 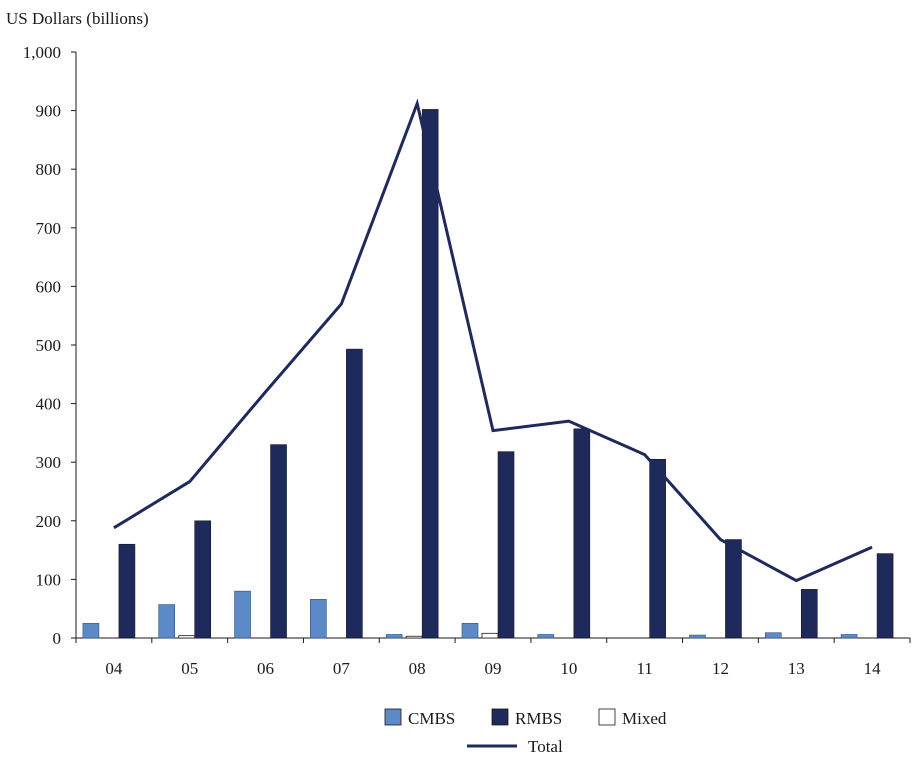 What do you see at coordinates (796, 668) in the screenshot?
I see `x-tick-label: 13` at bounding box center [796, 668].